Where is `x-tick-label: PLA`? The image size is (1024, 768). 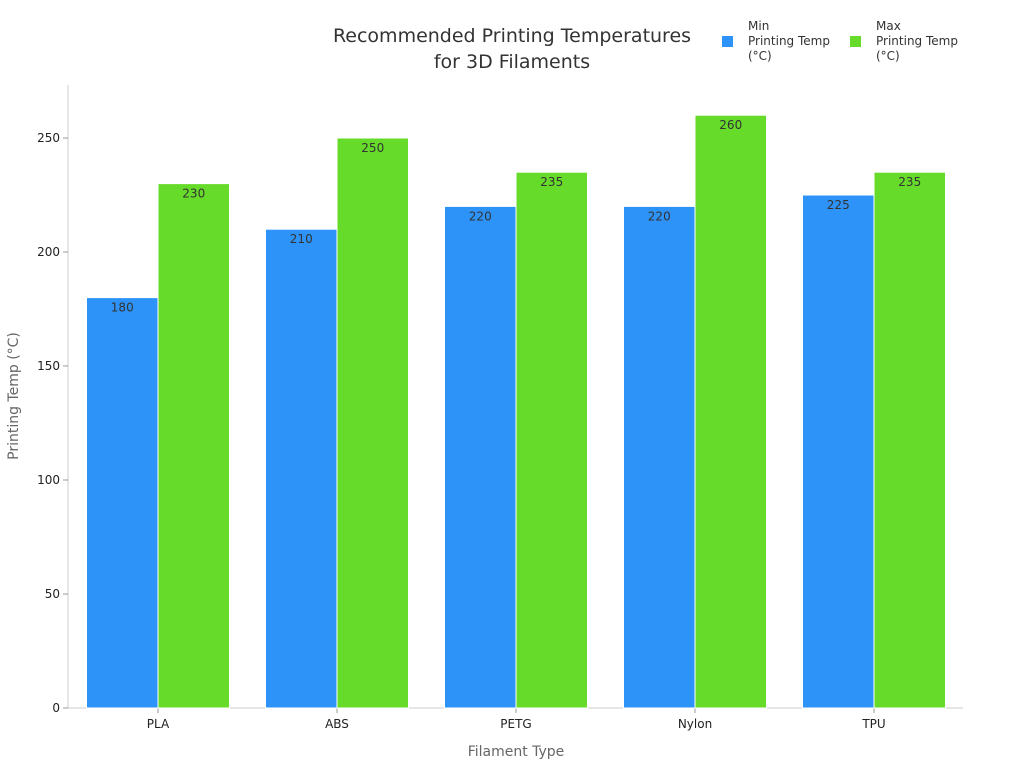 x-tick-label: PLA is located at coordinates (158, 724).